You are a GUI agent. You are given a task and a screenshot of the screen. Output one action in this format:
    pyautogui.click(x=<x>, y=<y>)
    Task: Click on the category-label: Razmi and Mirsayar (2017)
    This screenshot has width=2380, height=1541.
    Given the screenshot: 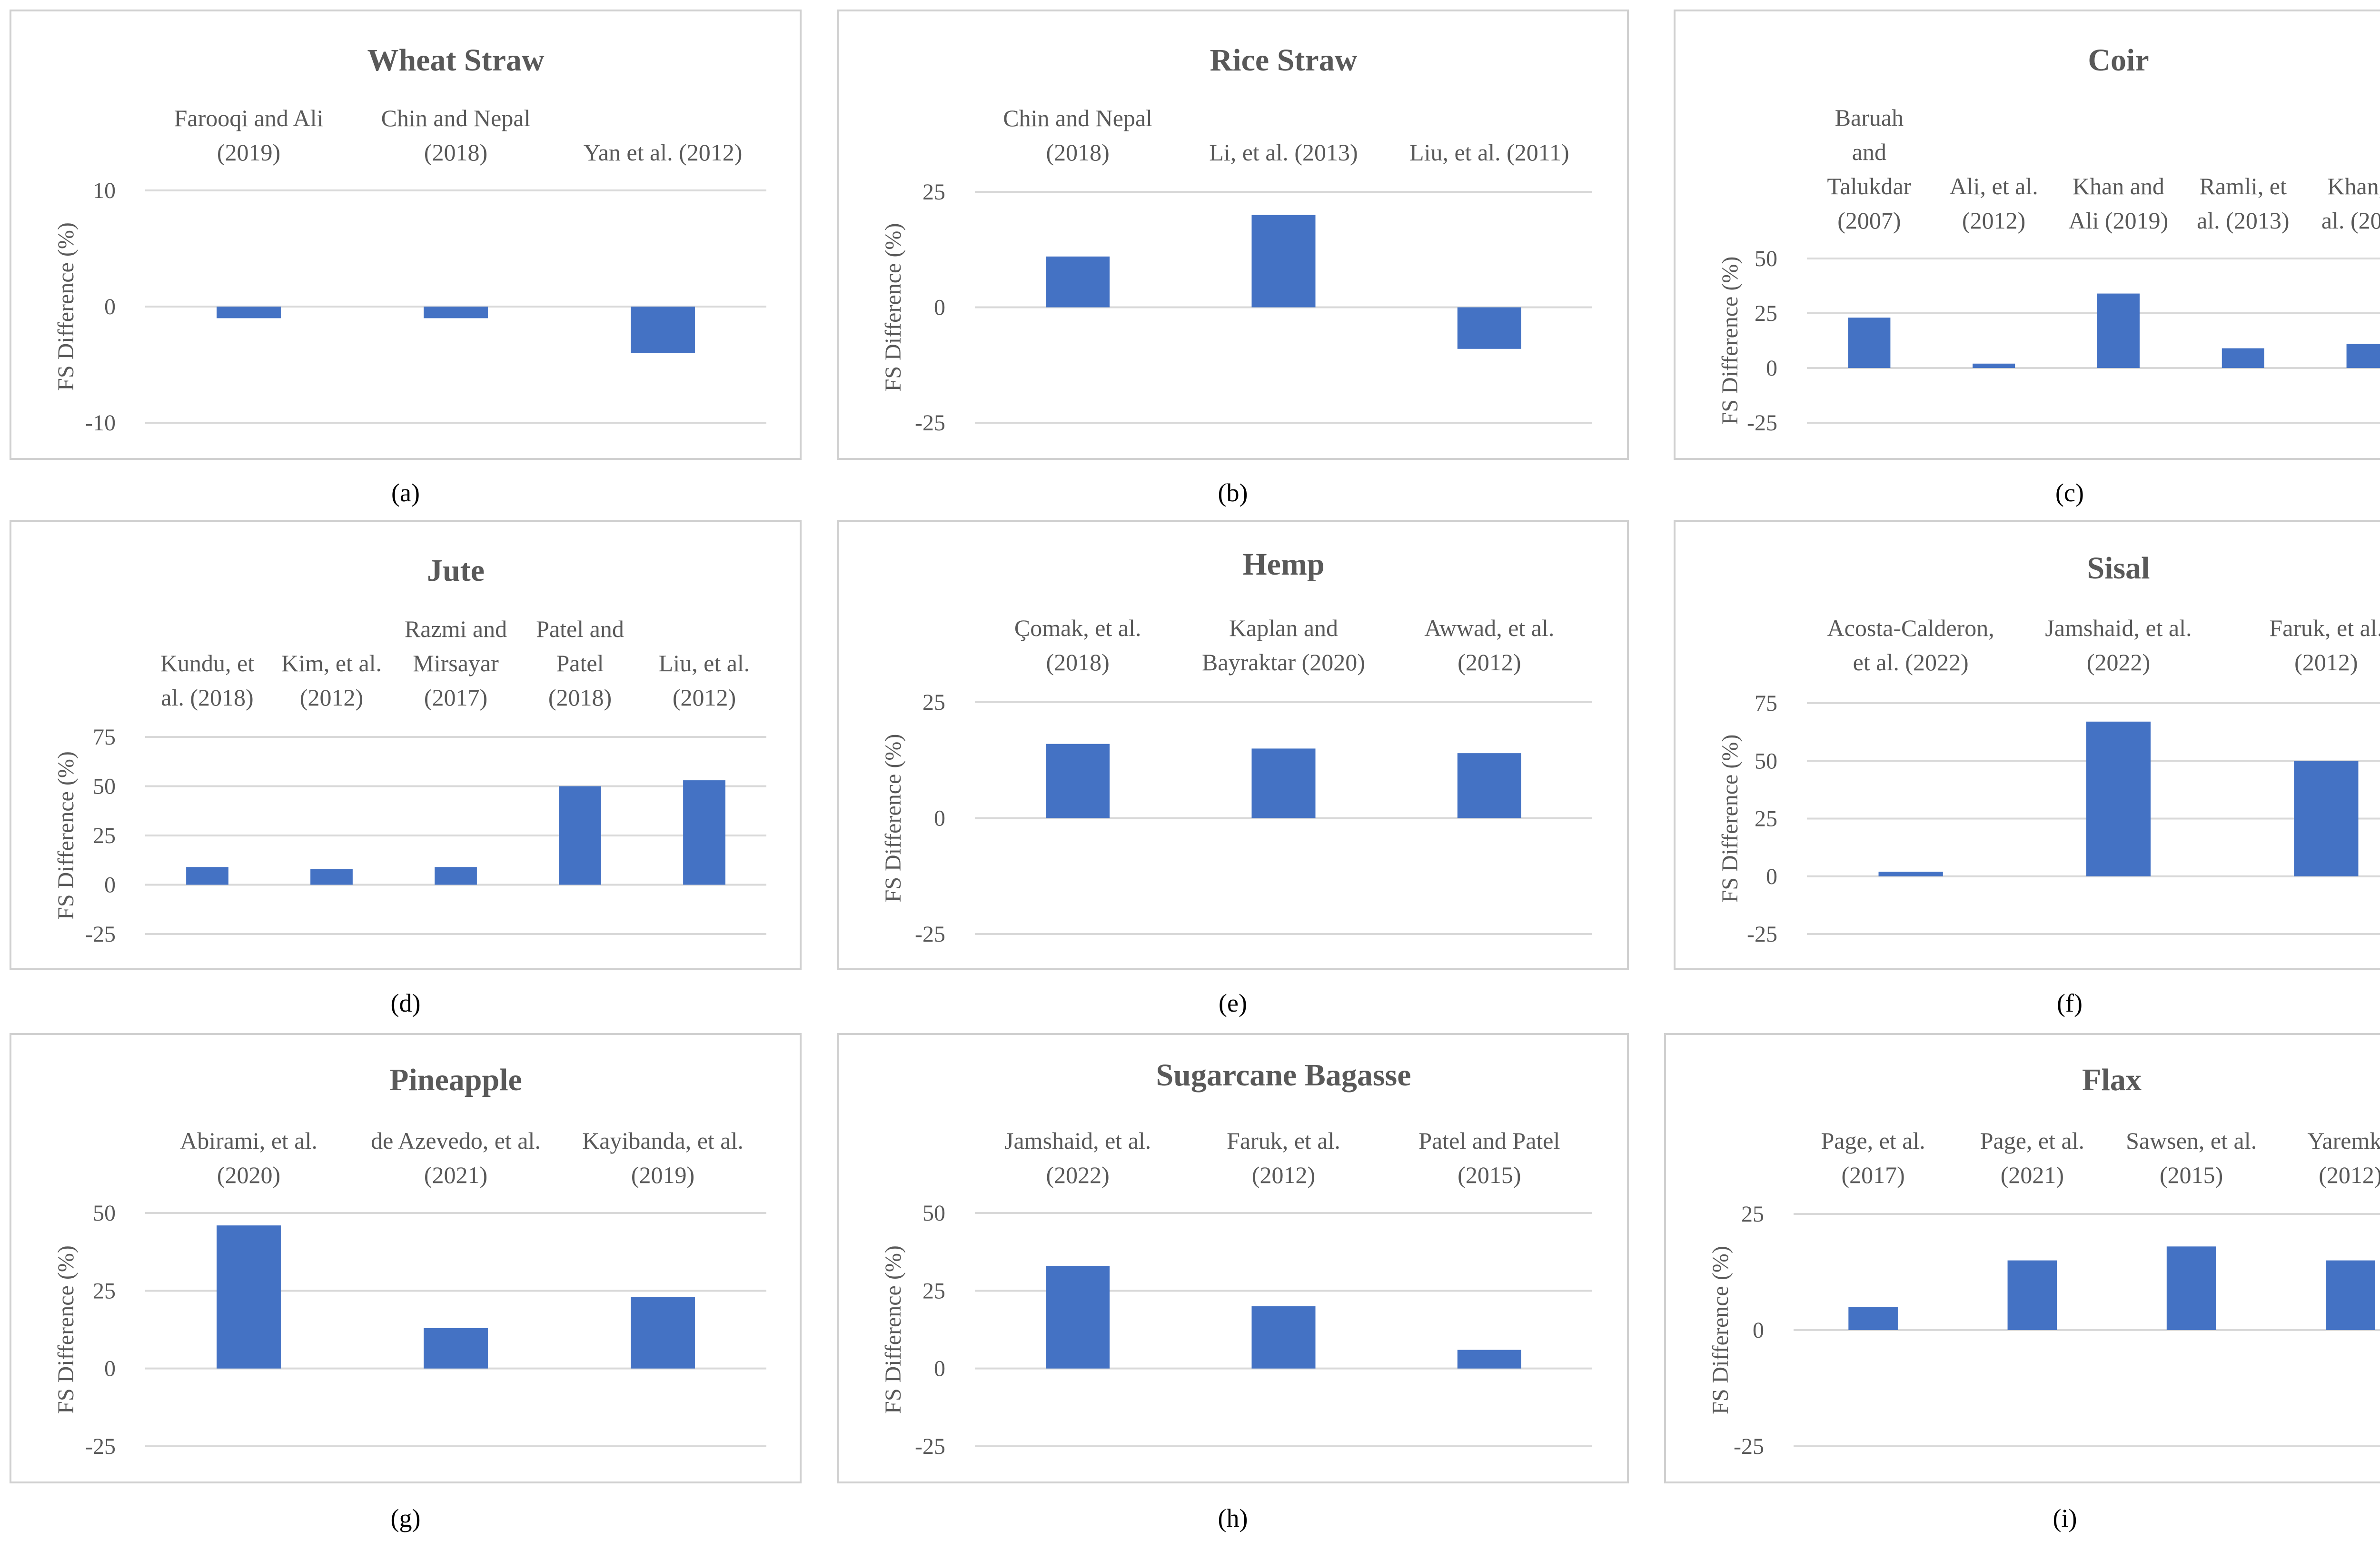 What is the action you would take?
    pyautogui.click(x=456, y=663)
    